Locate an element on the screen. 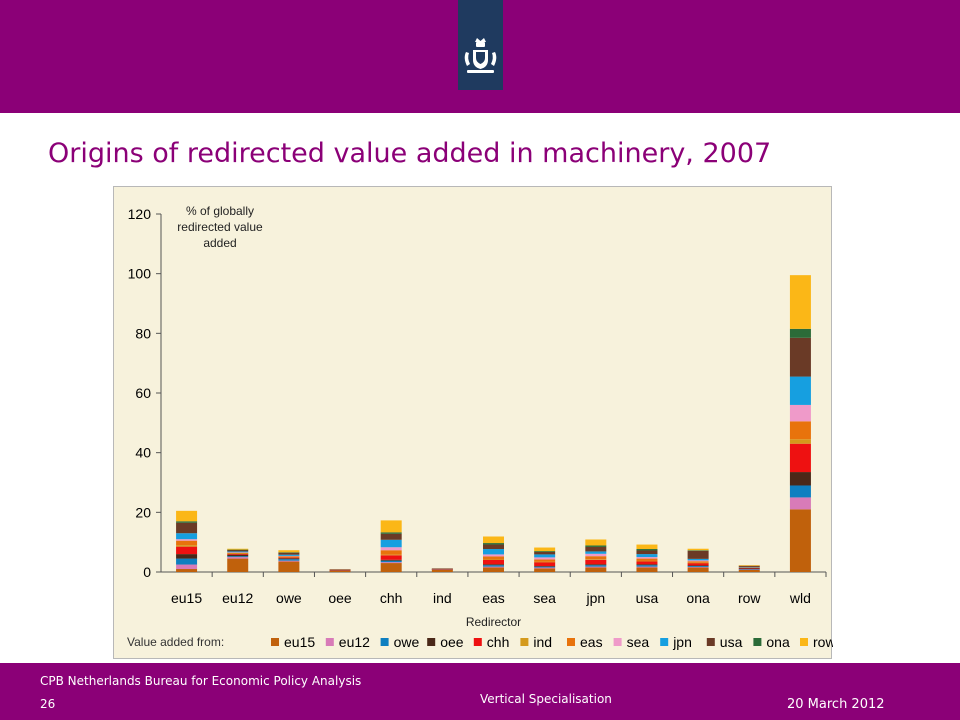  bar-segment-usa-eas is located at coordinates (493, 547).